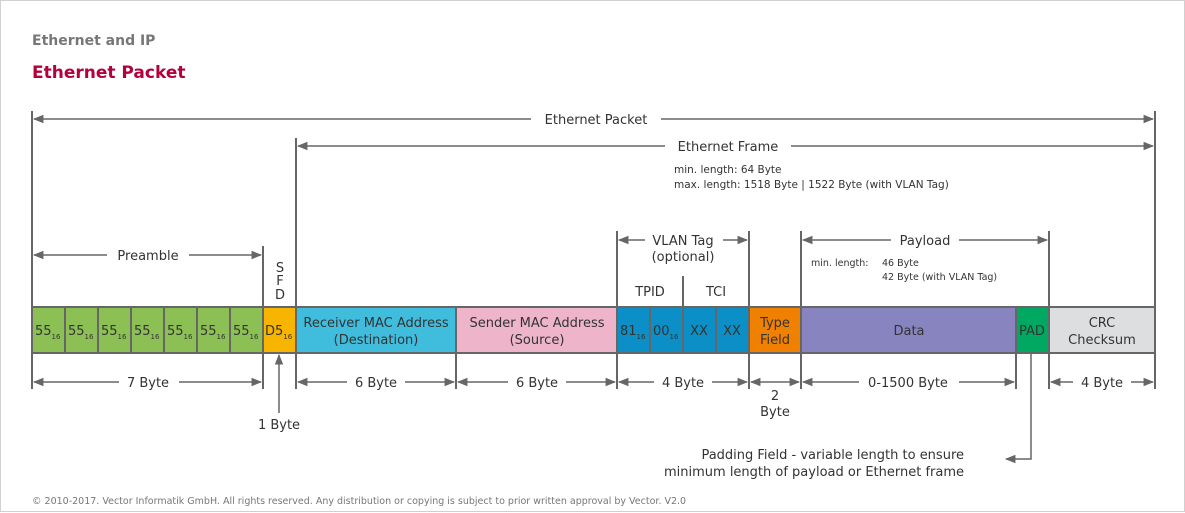  Describe the element at coordinates (908, 383) in the screenshot. I see `payload-size: 0-1500 Byte` at that location.